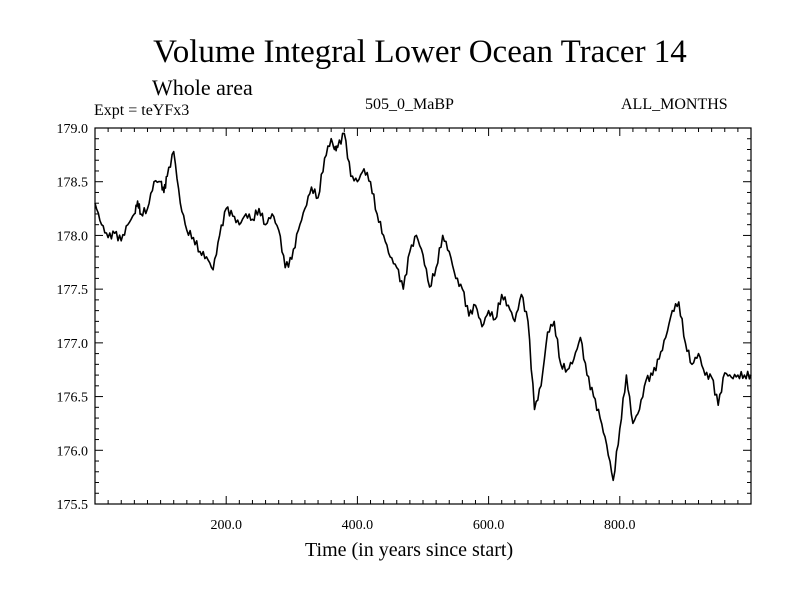 This screenshot has height=600, width=800. Describe the element at coordinates (358, 525) in the screenshot. I see `x-tick-label: 400.0` at that location.